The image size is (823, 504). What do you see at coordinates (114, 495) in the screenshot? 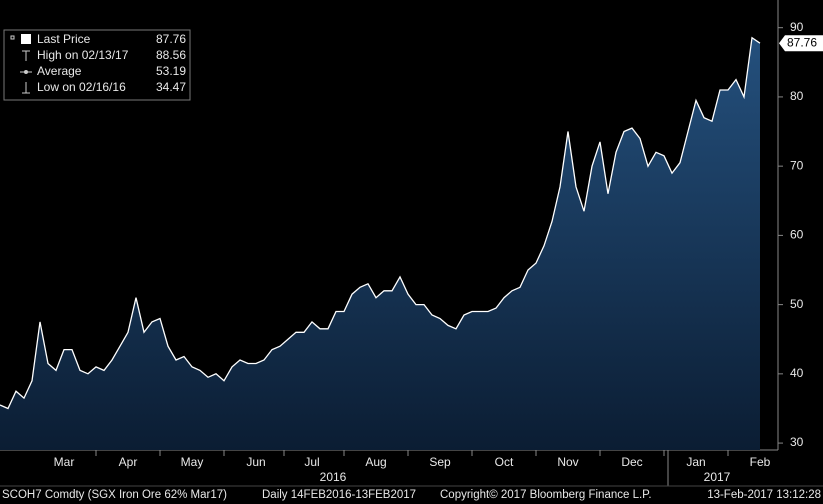
I see `footer-text: SCOH7 Comdty (SGX Iron Ore 62% Mar17)` at bounding box center [114, 495].